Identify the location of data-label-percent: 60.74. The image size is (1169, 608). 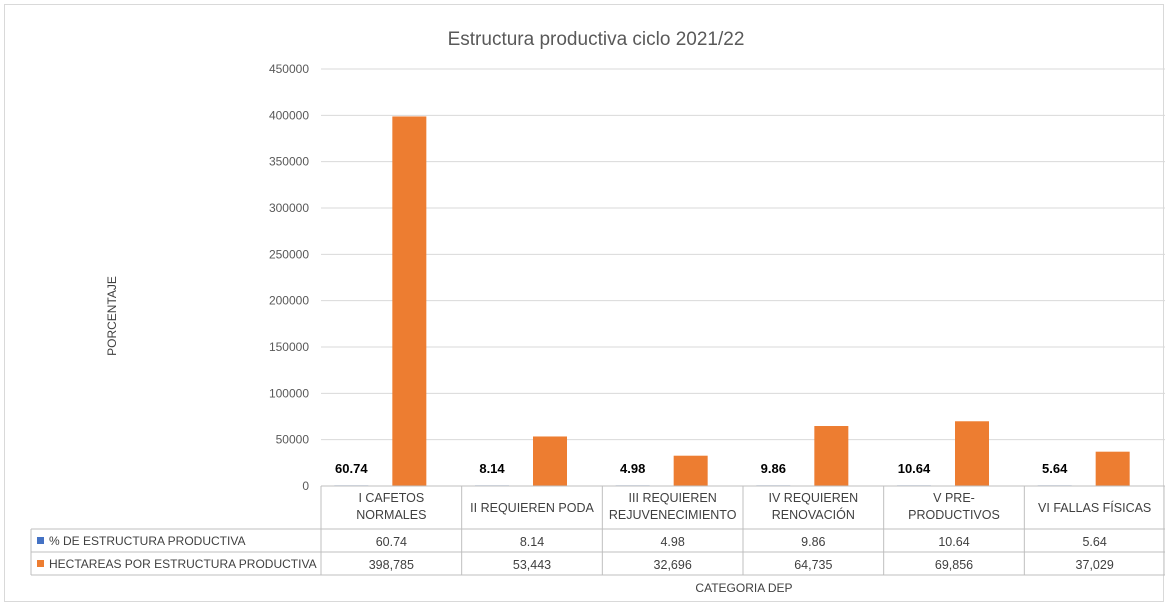
(351, 468).